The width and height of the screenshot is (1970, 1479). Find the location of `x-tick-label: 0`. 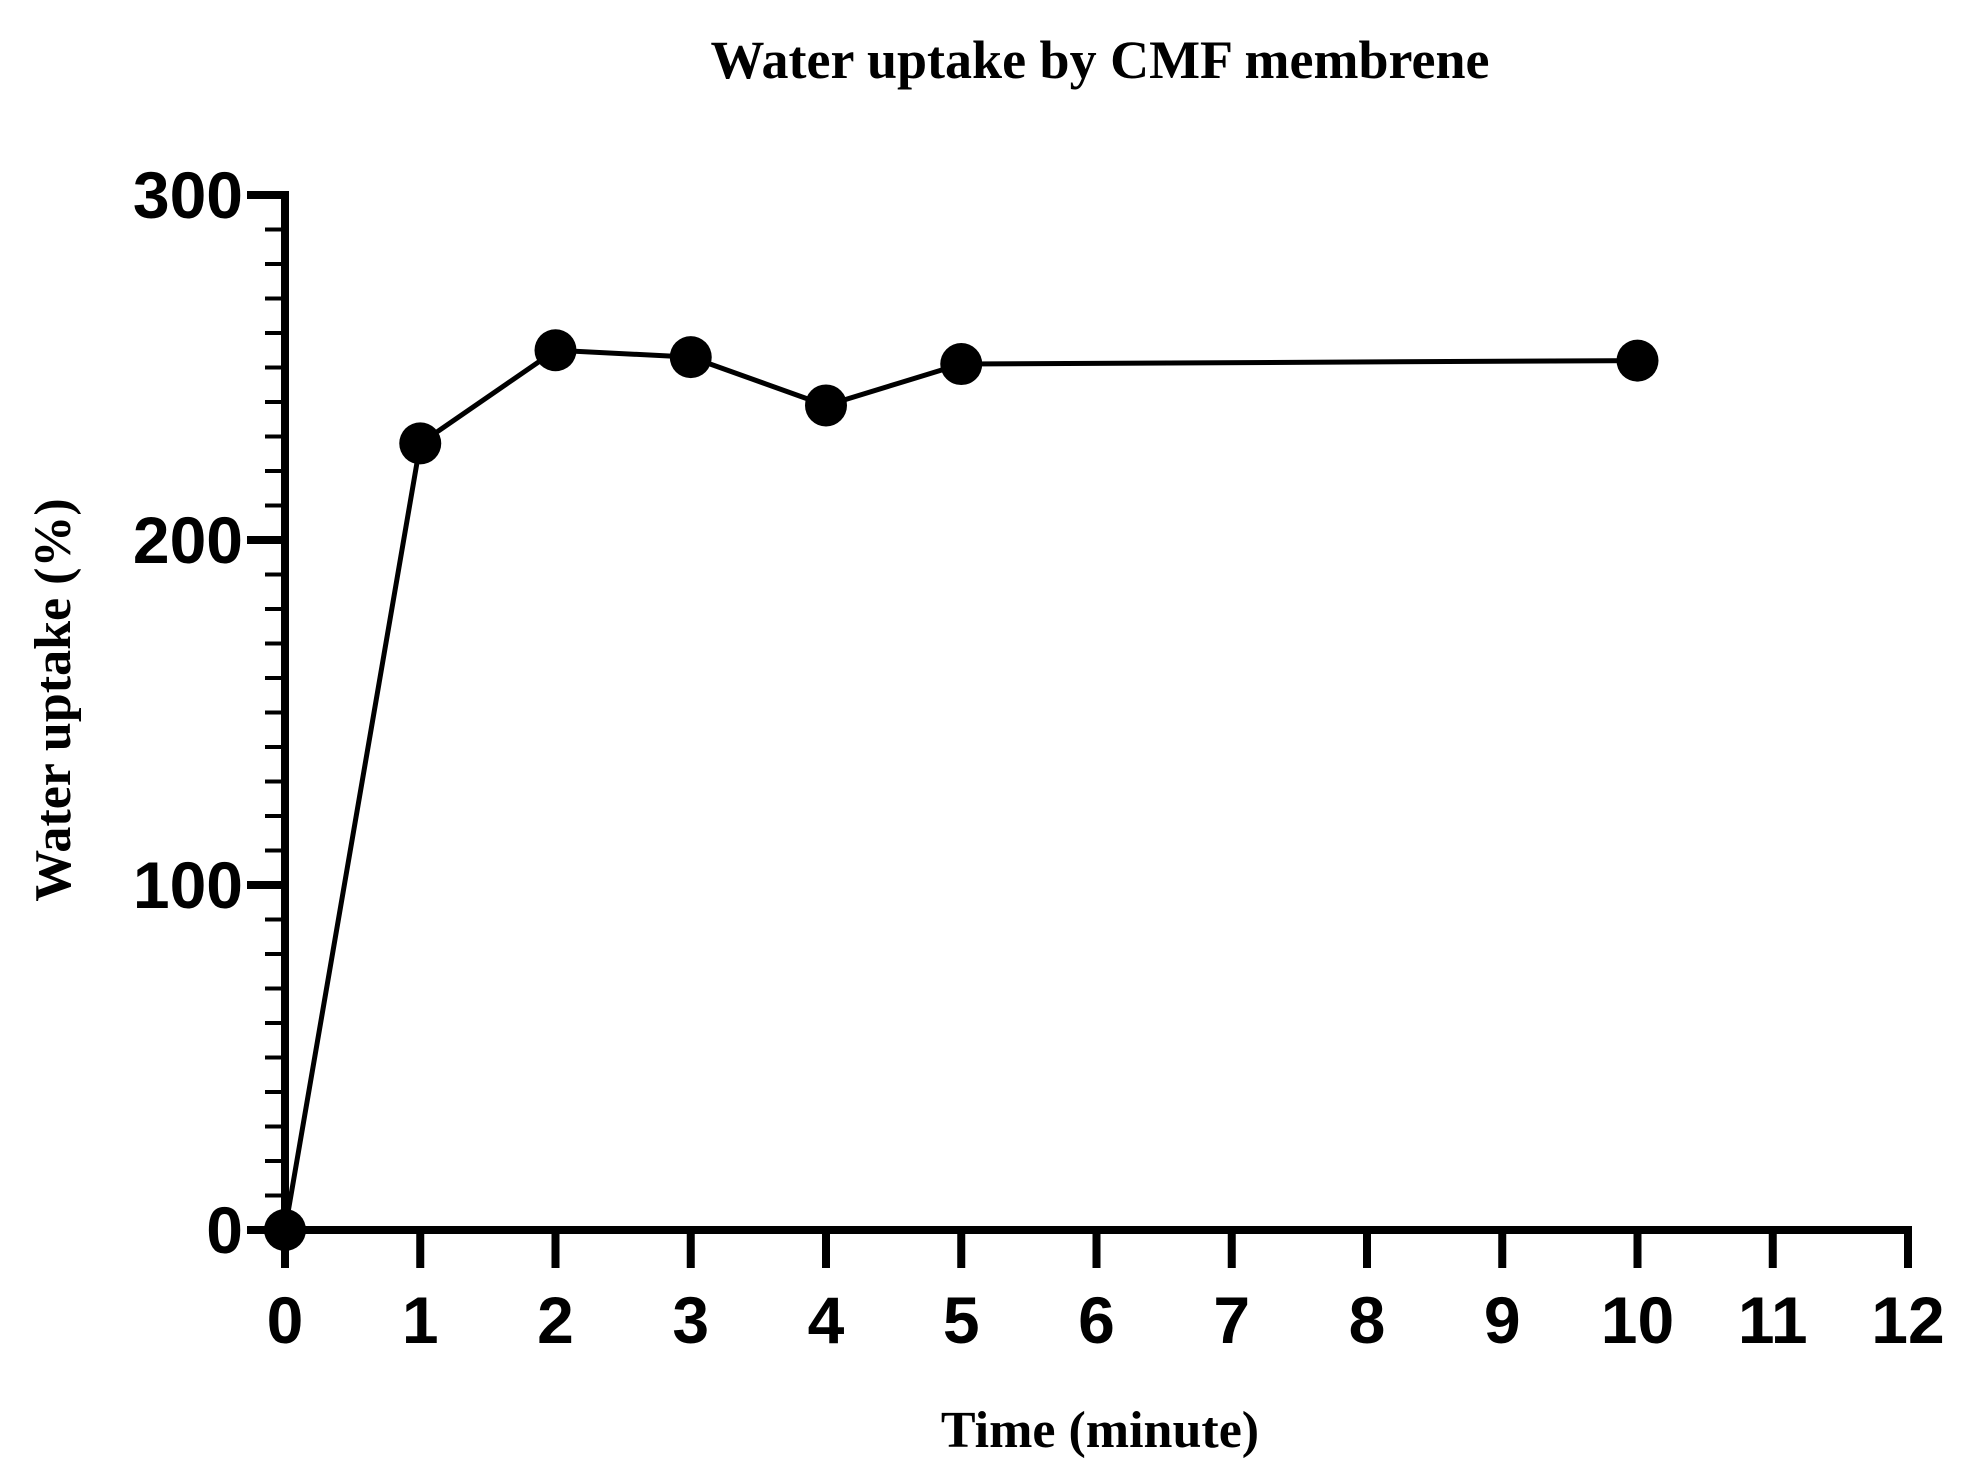

x-tick-label: 0 is located at coordinates (285, 1320).